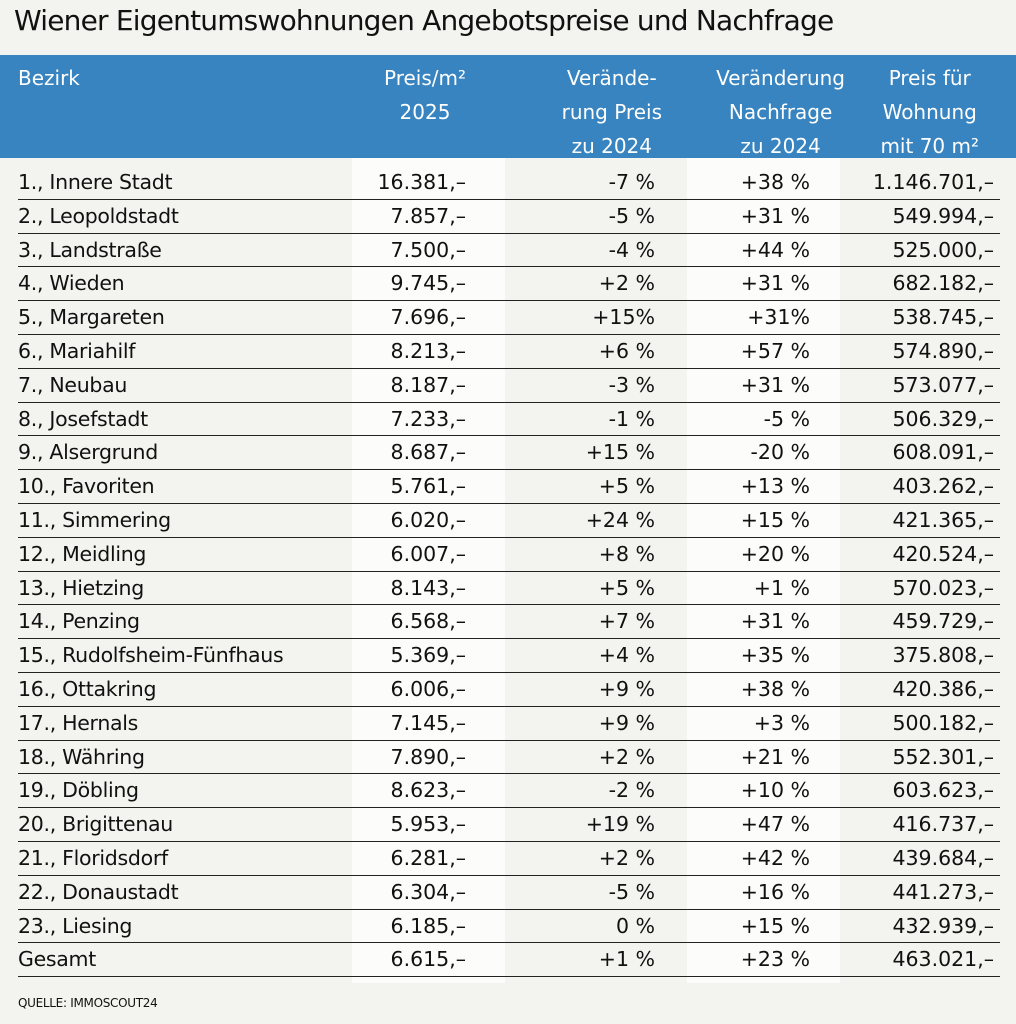 This screenshot has height=1024, width=1016. What do you see at coordinates (631, 182) in the screenshot?
I see `cell-price-change: -7 %` at bounding box center [631, 182].